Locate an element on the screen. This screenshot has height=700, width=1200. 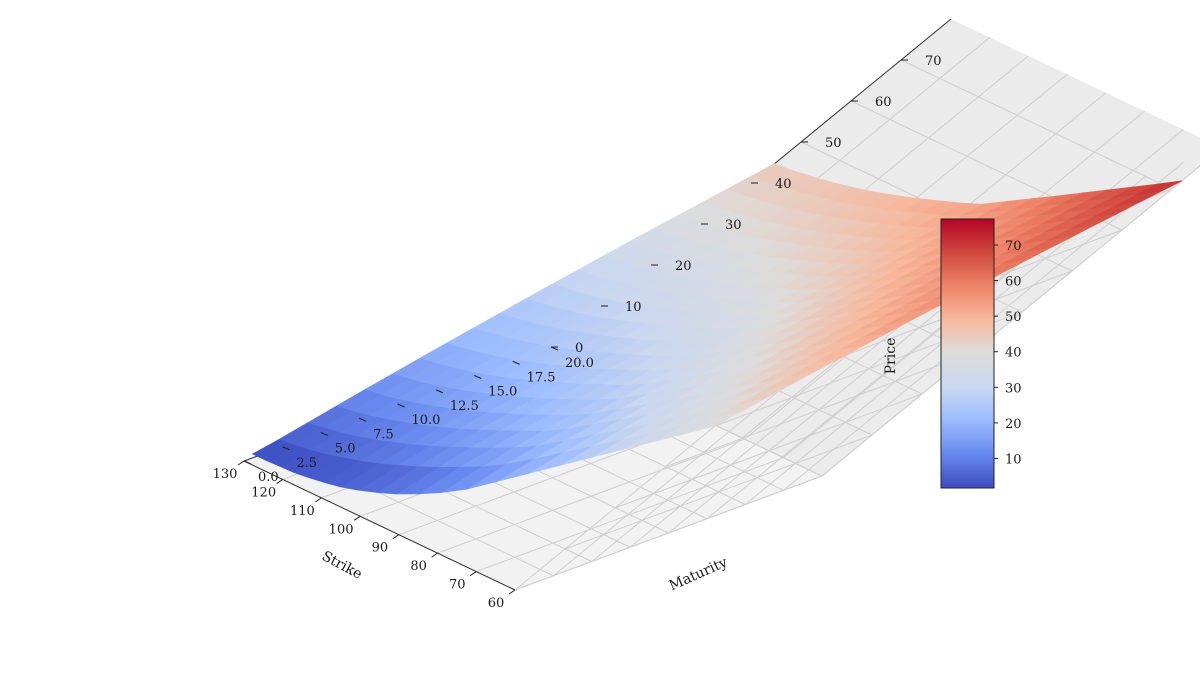
x-tick-label: 60 is located at coordinates (496, 603).